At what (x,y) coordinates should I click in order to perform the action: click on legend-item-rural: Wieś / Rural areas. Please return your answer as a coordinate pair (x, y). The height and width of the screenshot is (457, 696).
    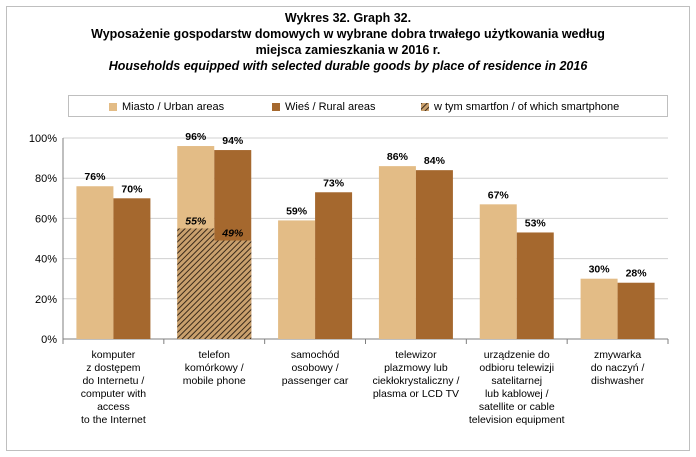
    Looking at the image, I should click on (323, 107).